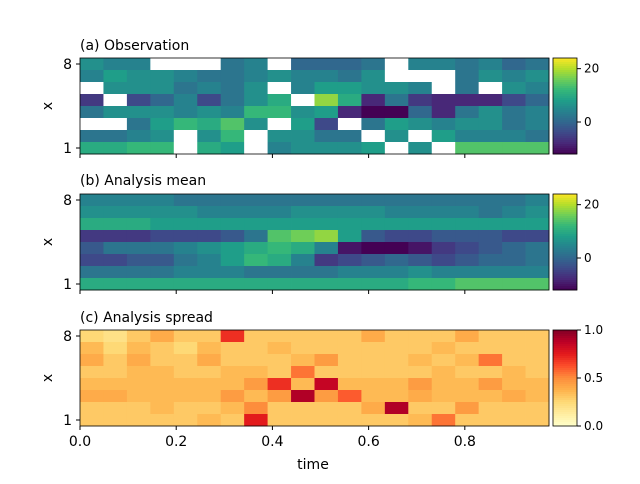 The height and width of the screenshot is (484, 640). What do you see at coordinates (134, 46) in the screenshot?
I see `panel-title: (a) Observation` at bounding box center [134, 46].